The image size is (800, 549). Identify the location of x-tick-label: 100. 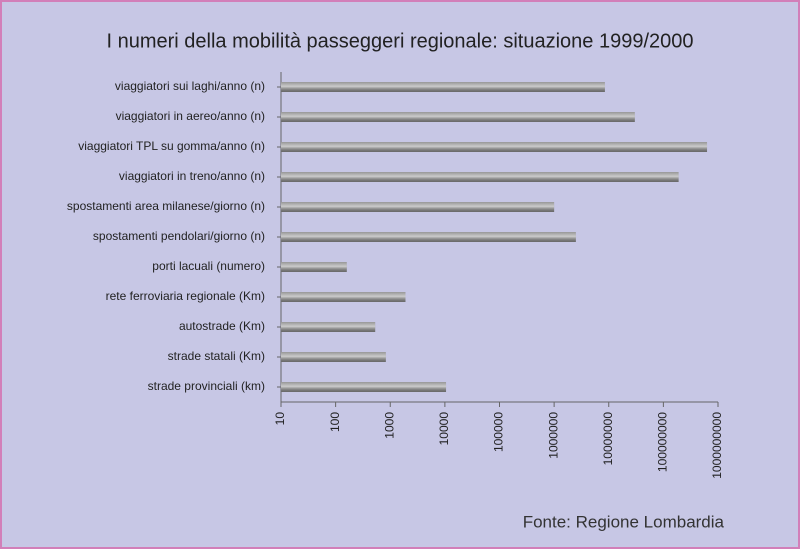
(335, 422).